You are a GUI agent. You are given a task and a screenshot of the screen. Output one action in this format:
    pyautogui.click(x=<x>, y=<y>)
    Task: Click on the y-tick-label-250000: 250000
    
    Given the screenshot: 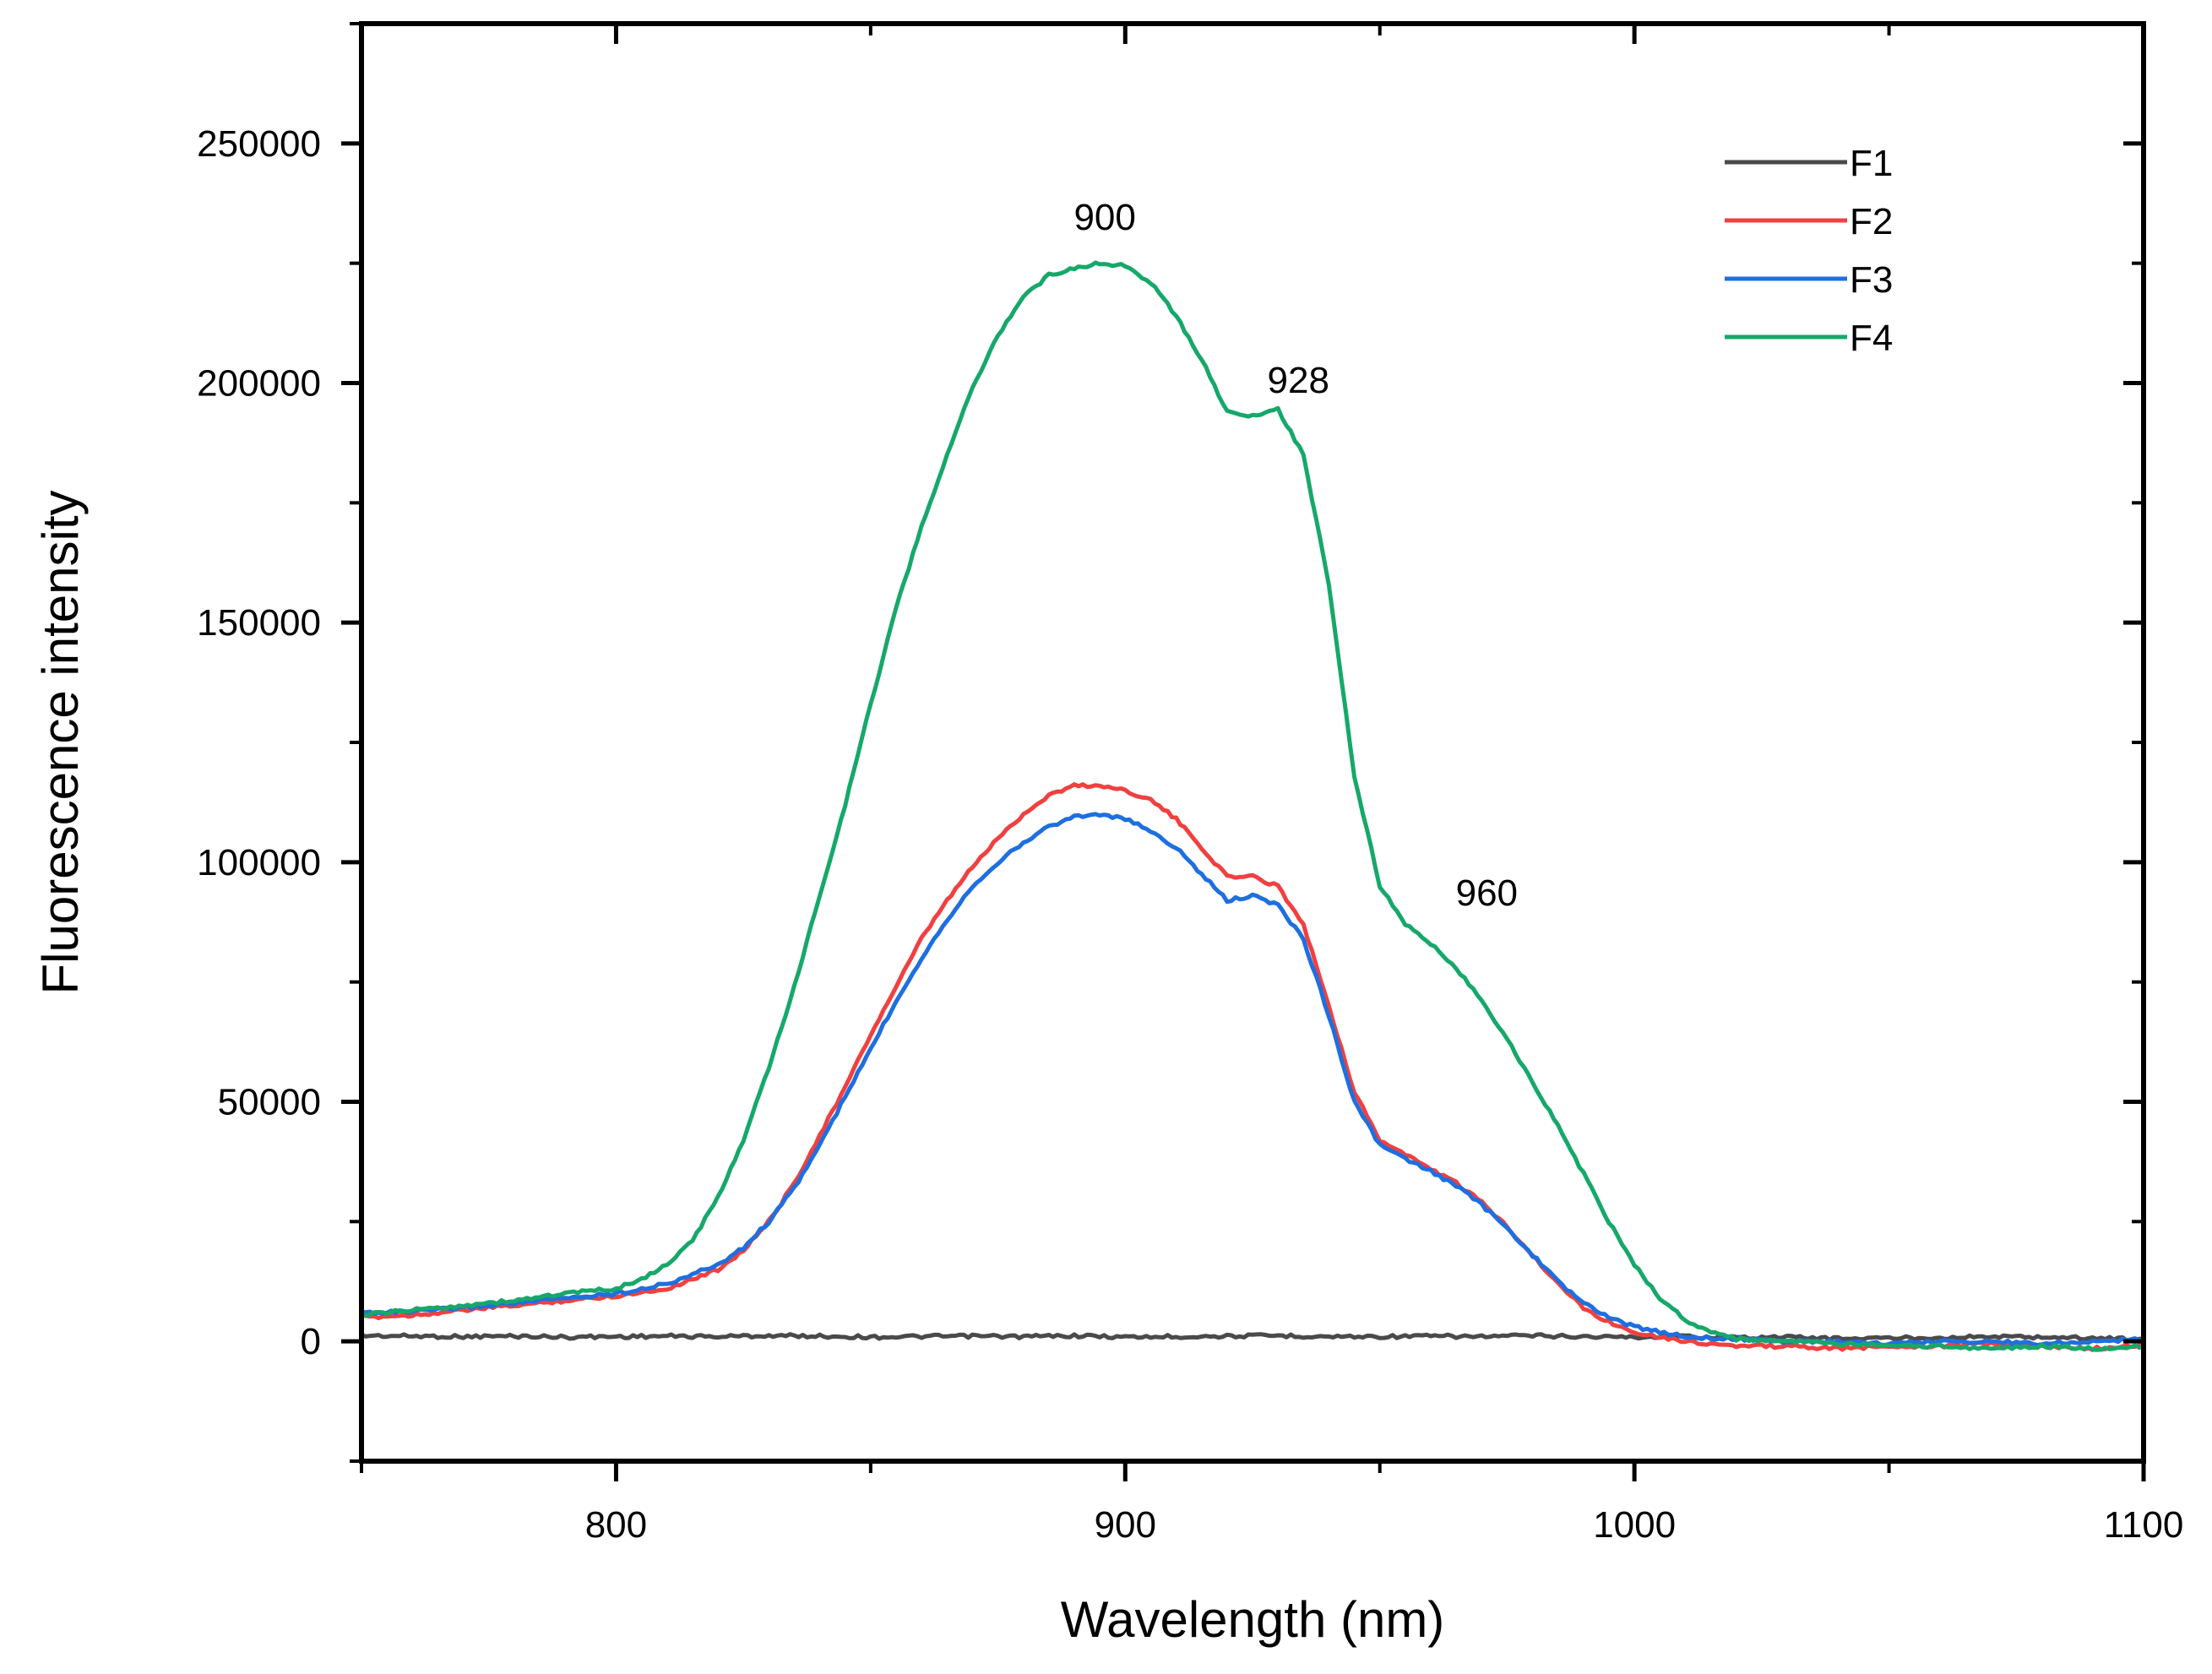 What is the action you would take?
    pyautogui.click(x=259, y=144)
    